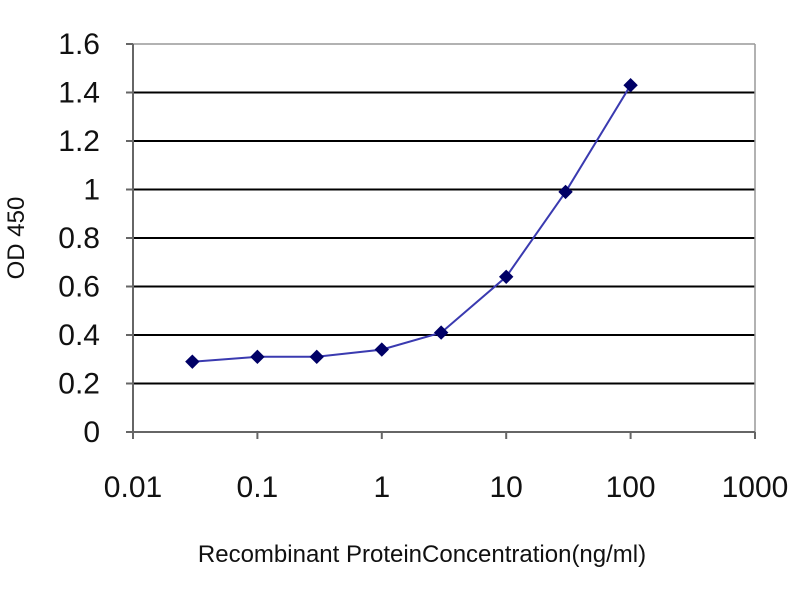  What do you see at coordinates (133, 487) in the screenshot?
I see `x-tick-label: 0.01` at bounding box center [133, 487].